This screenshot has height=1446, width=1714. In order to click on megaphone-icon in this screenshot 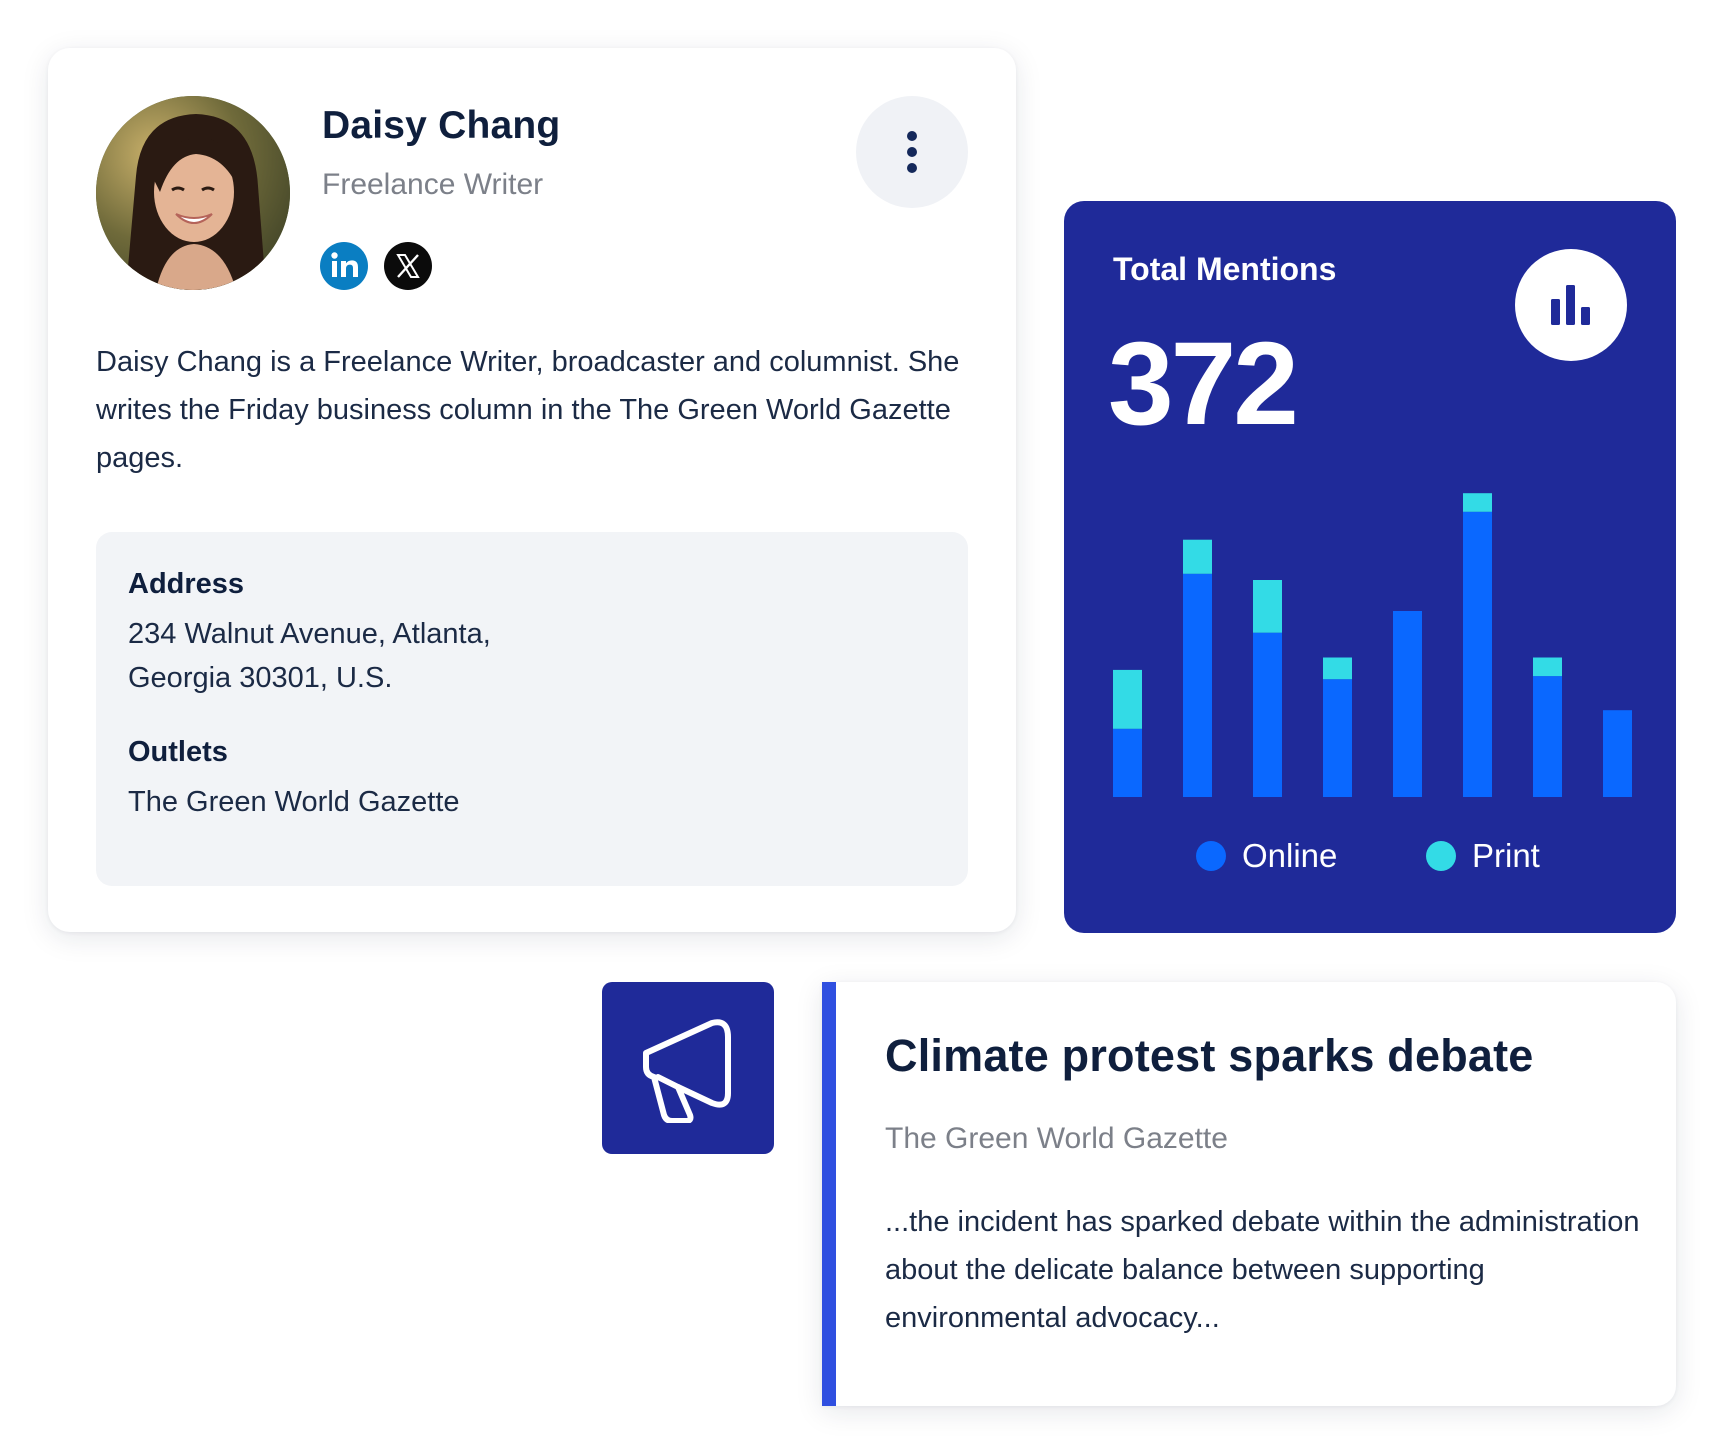, I will do `click(687, 1071)`.